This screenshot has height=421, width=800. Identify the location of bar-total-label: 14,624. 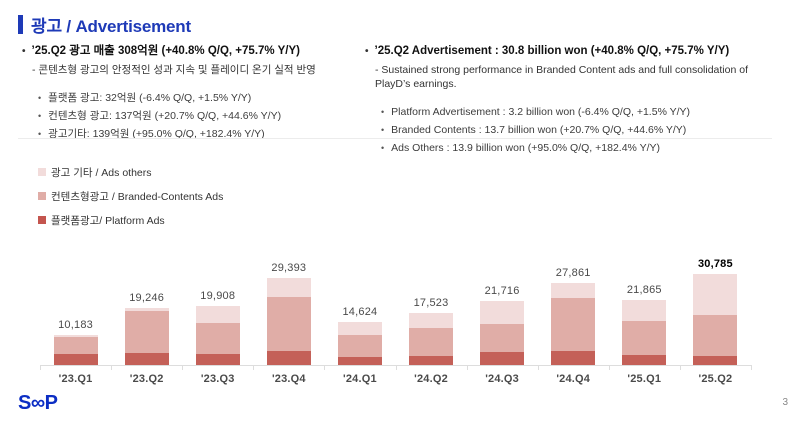
(360, 311).